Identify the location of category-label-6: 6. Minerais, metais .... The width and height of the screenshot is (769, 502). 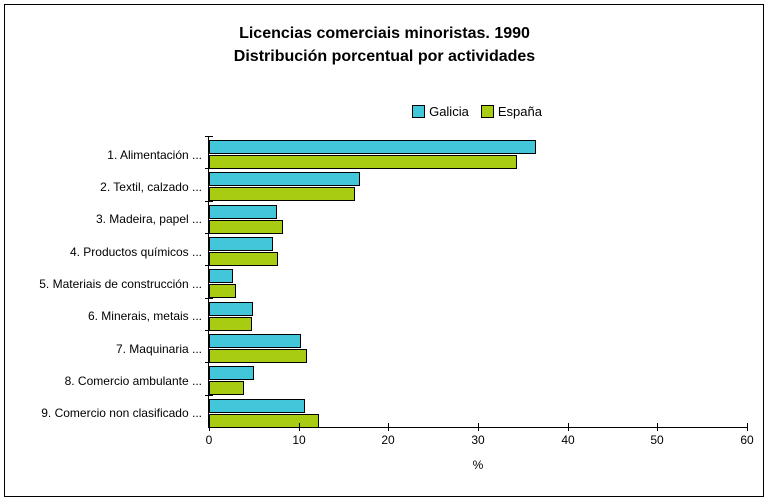
(144, 316).